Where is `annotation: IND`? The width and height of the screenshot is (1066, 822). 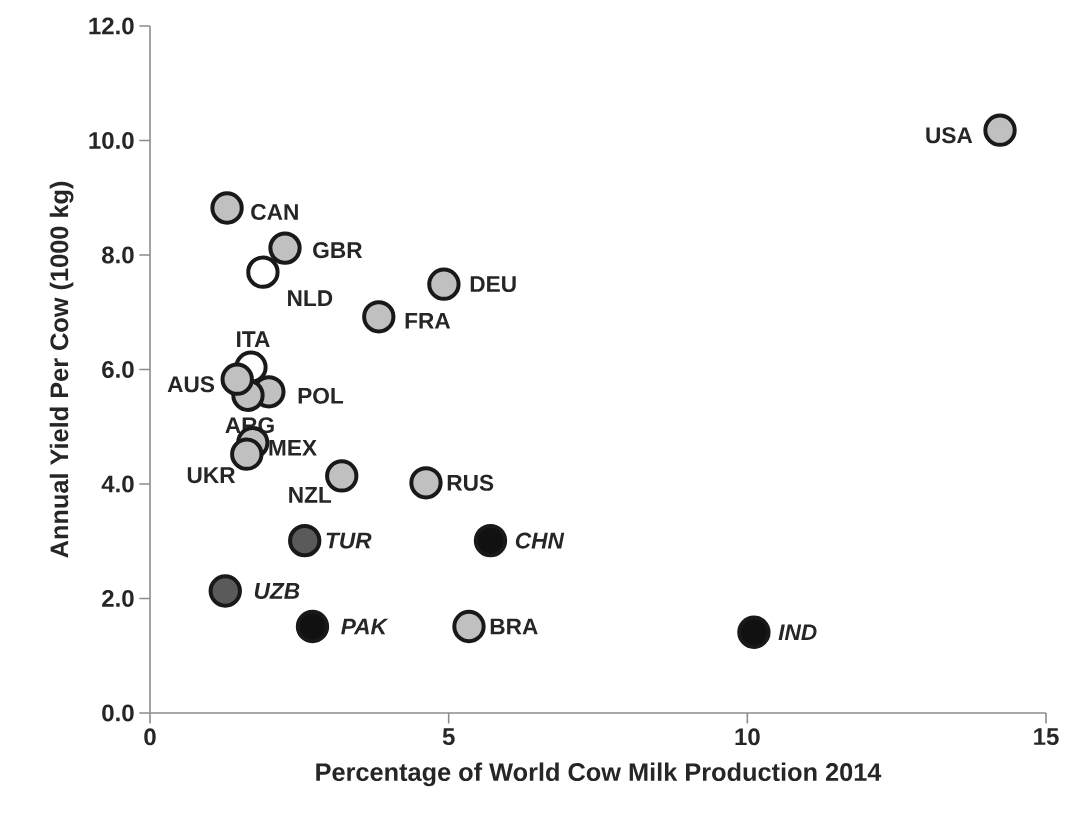 annotation: IND is located at coordinates (797, 632).